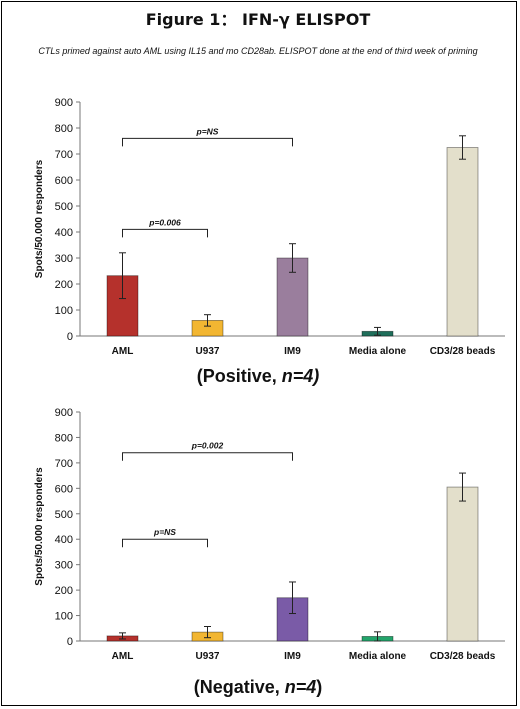 The width and height of the screenshot is (520, 709). I want to click on figure-title: Figure 1： IFN-γ ELISPOT, so click(258, 19).